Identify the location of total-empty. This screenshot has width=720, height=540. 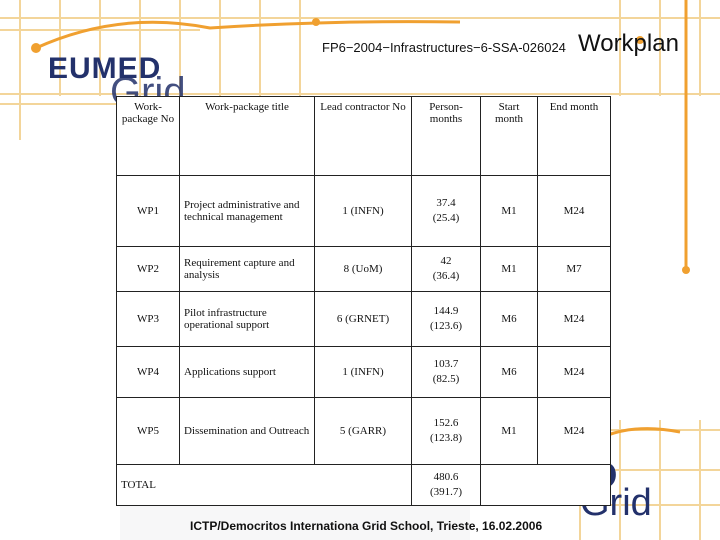
(545, 485).